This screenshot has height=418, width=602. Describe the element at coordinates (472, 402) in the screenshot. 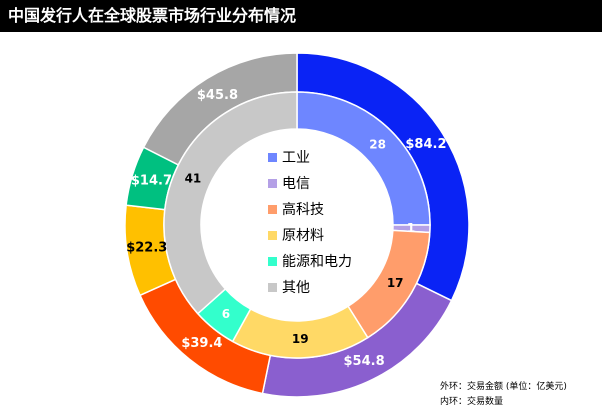

I see `footnote-inner: 内环：交易数量` at that location.